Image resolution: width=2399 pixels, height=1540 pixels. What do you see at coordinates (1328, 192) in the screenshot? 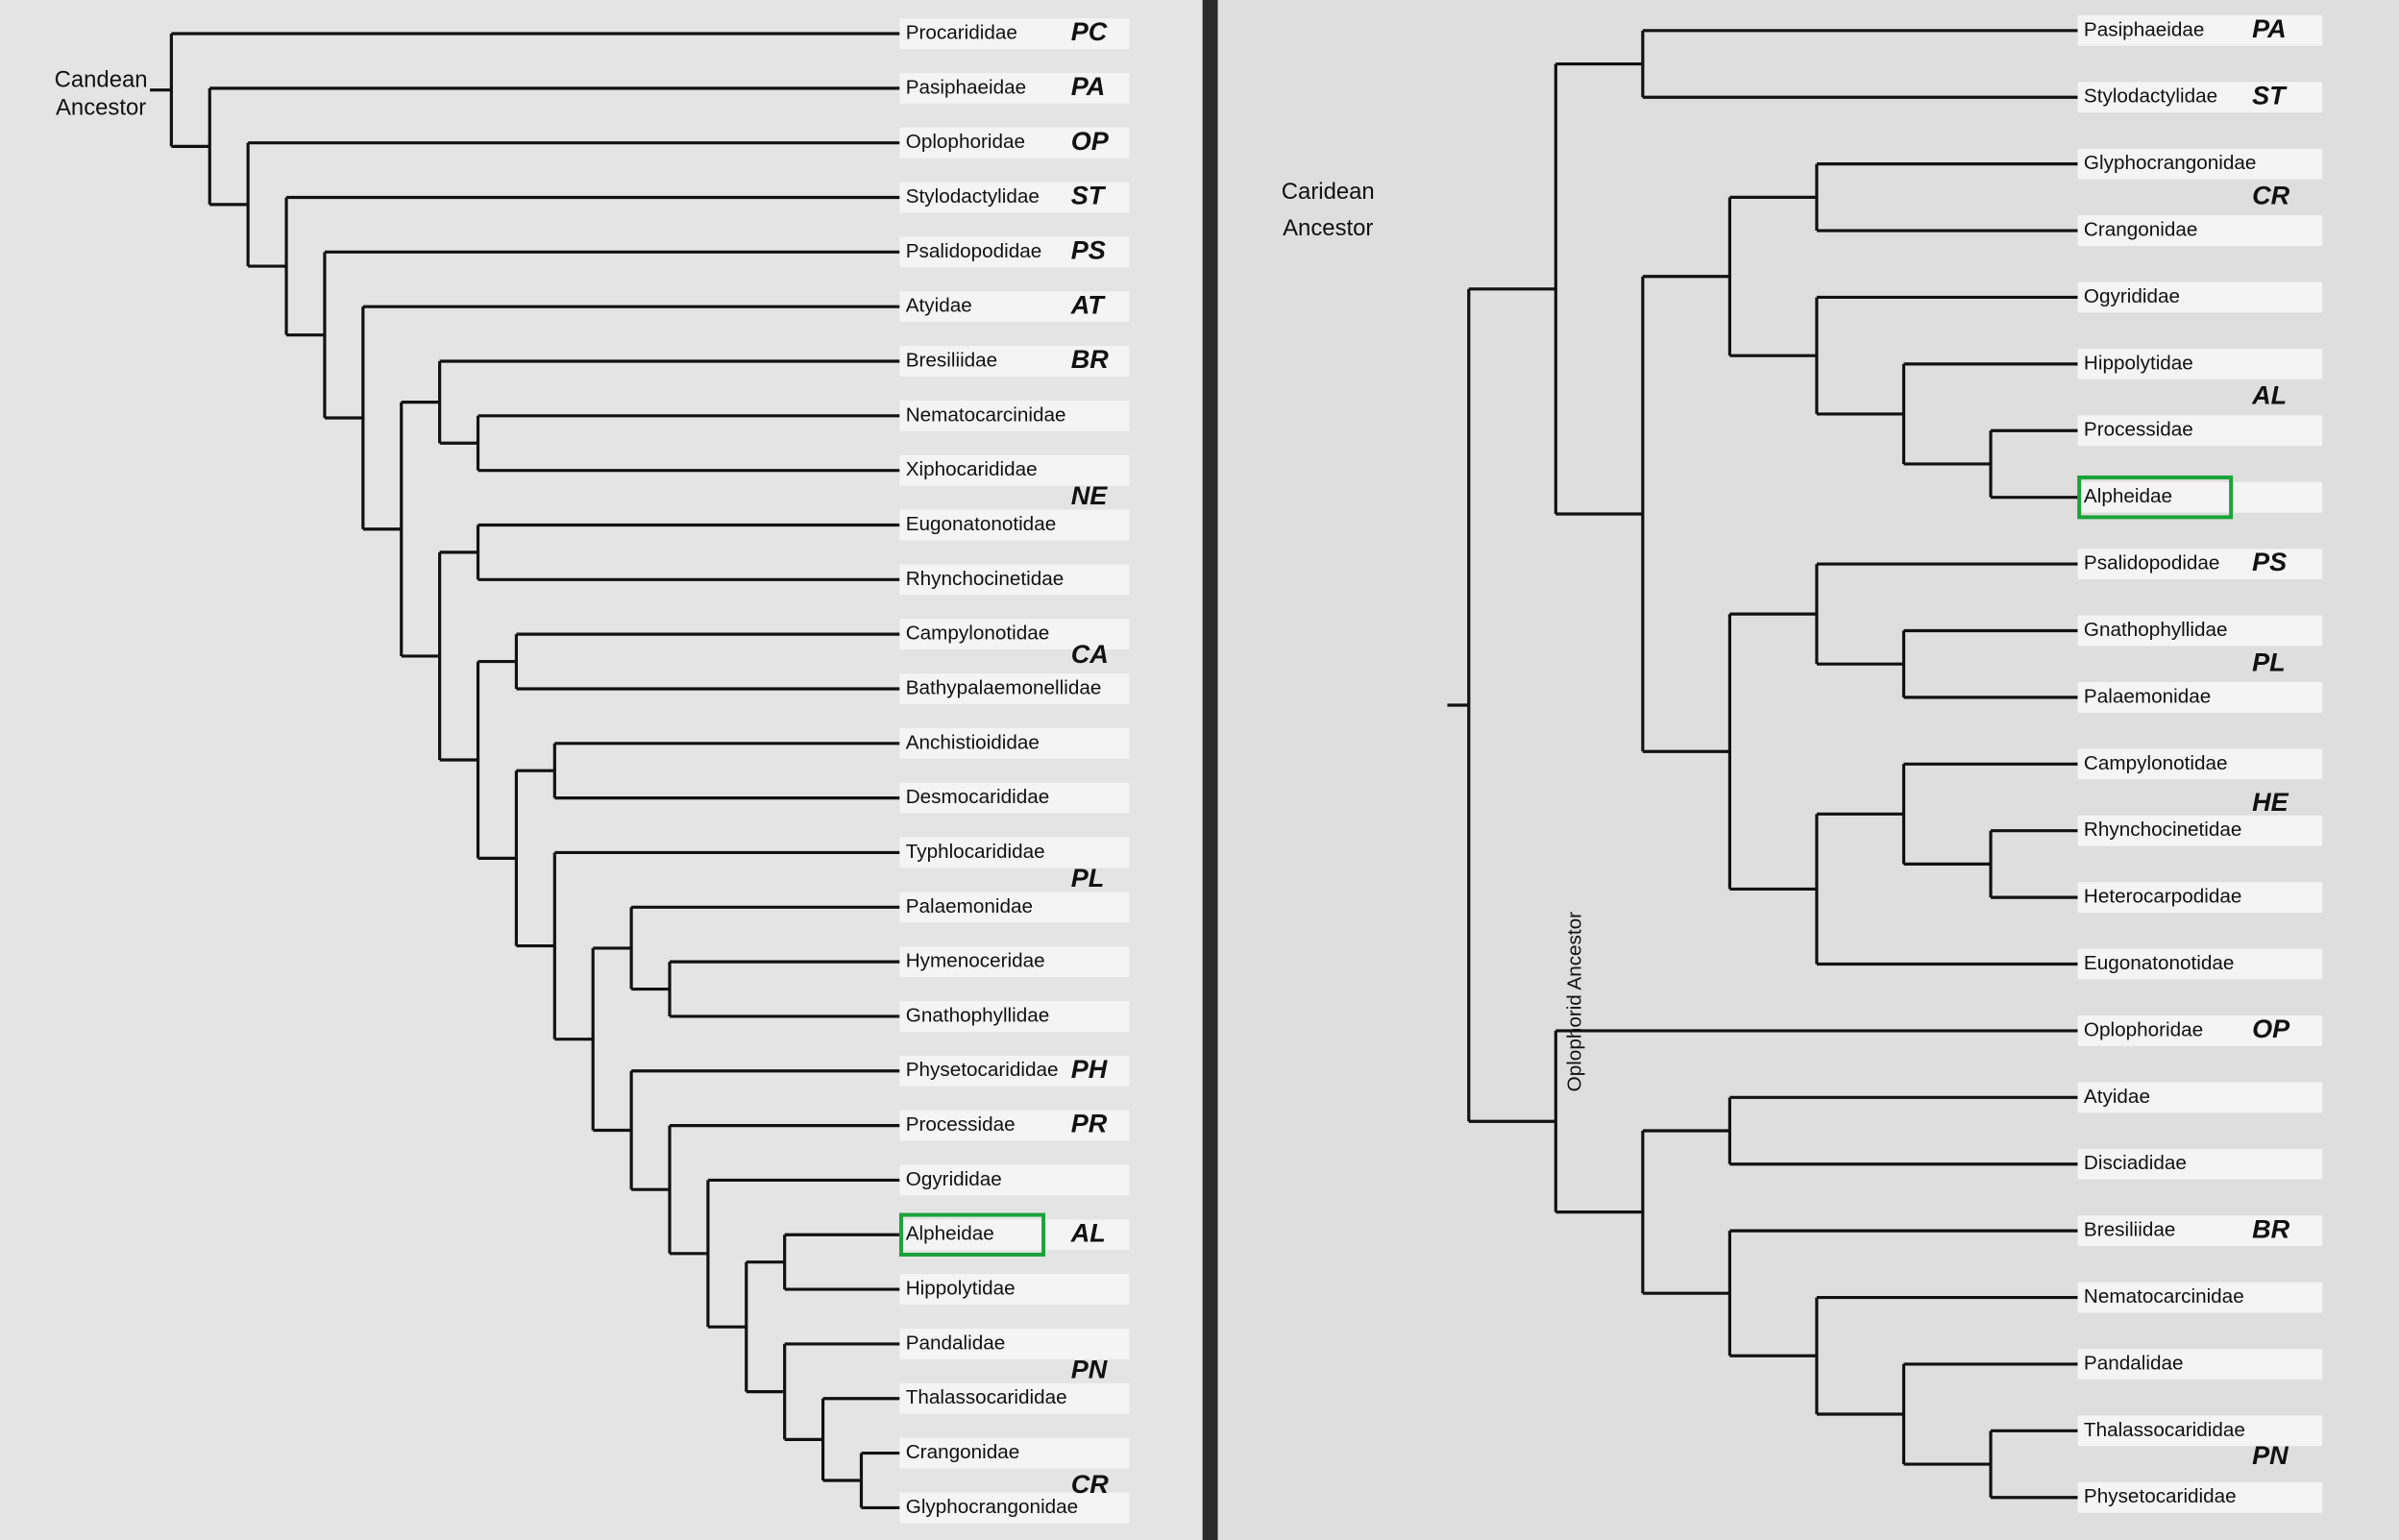
I see `root-label: Caridean` at bounding box center [1328, 192].